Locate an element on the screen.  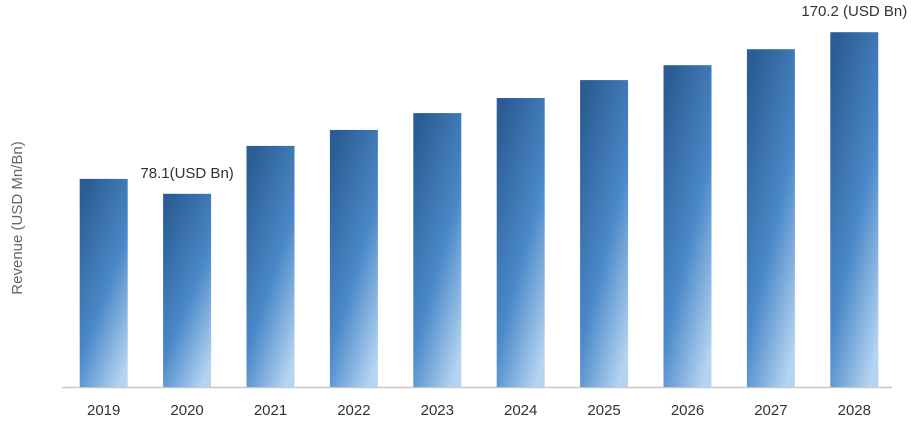
data-label: 78.1(USD Bn) is located at coordinates (186, 173).